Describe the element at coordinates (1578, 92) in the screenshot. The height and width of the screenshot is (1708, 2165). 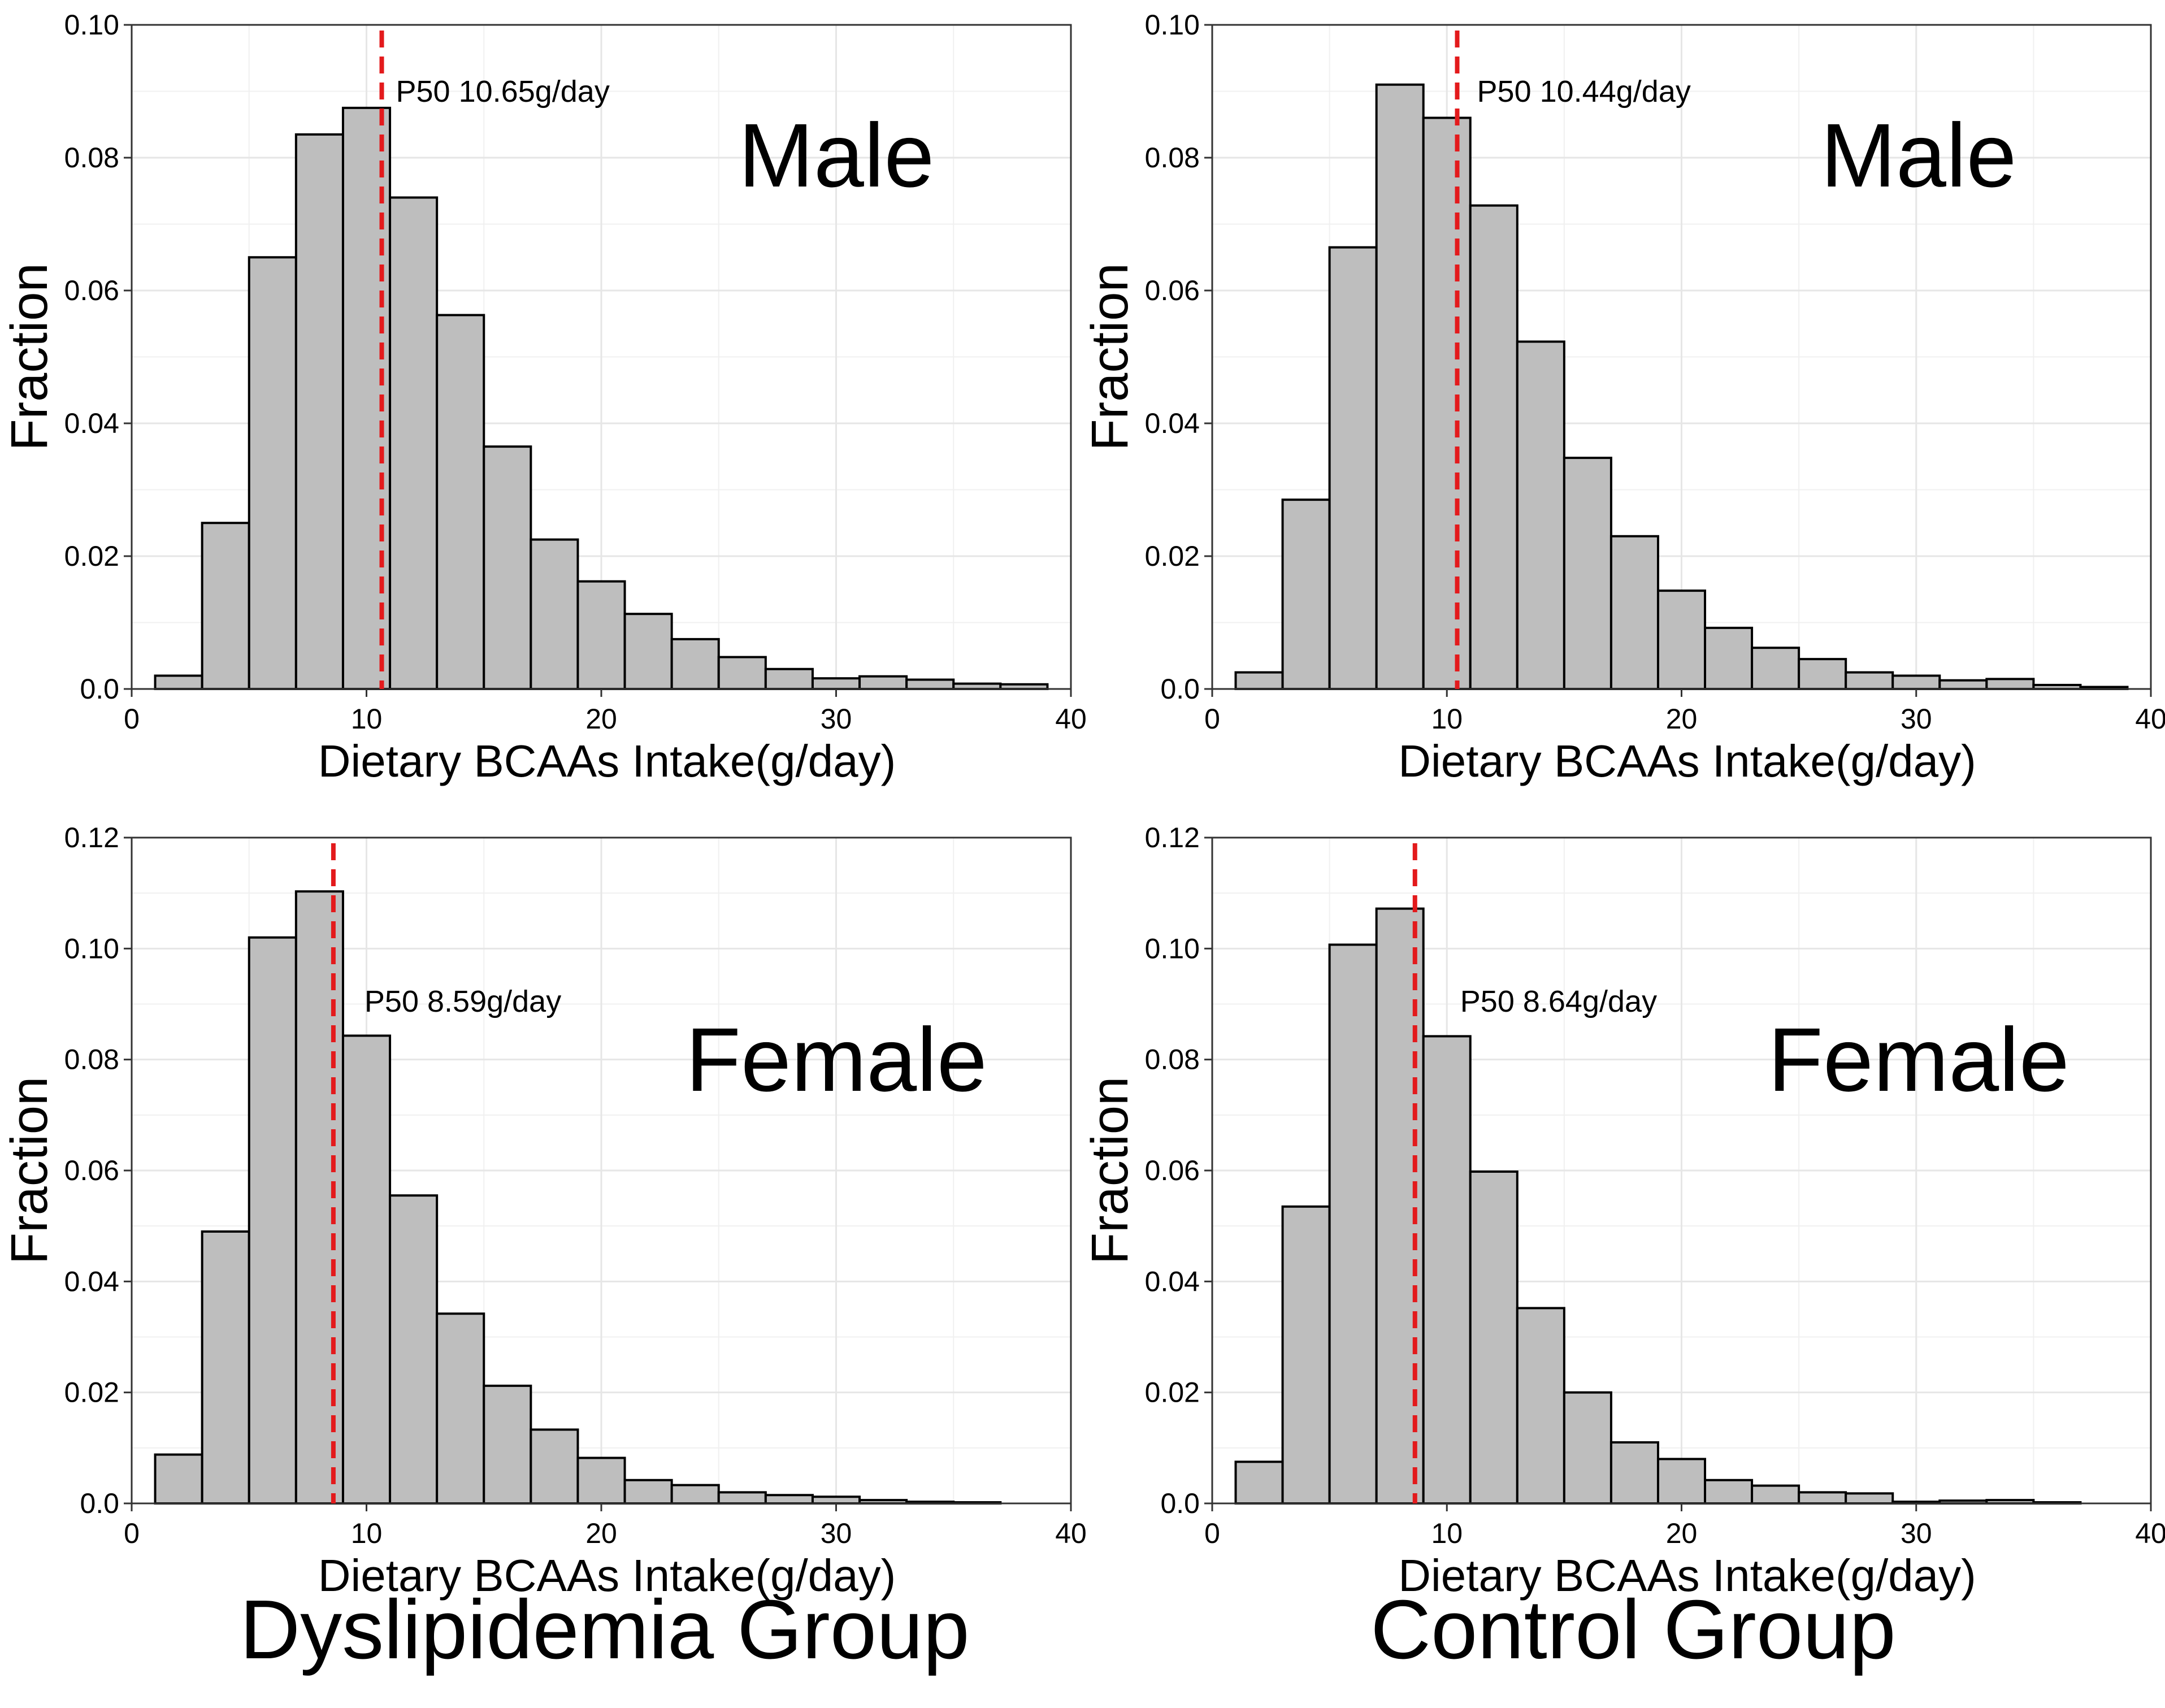
I see `median-value: 10.44` at that location.